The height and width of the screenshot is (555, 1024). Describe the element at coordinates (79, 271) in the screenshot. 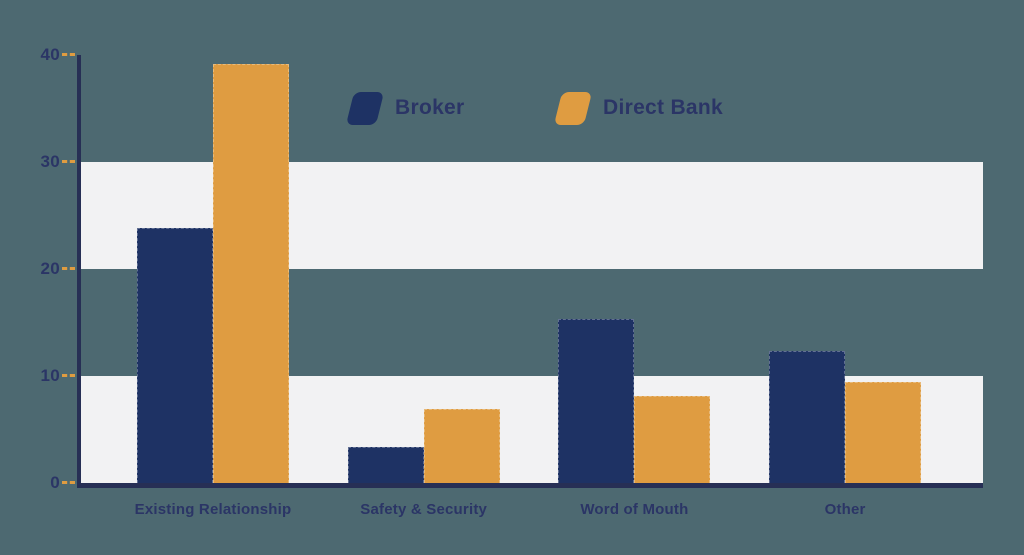

I see `y-axis-line` at that location.